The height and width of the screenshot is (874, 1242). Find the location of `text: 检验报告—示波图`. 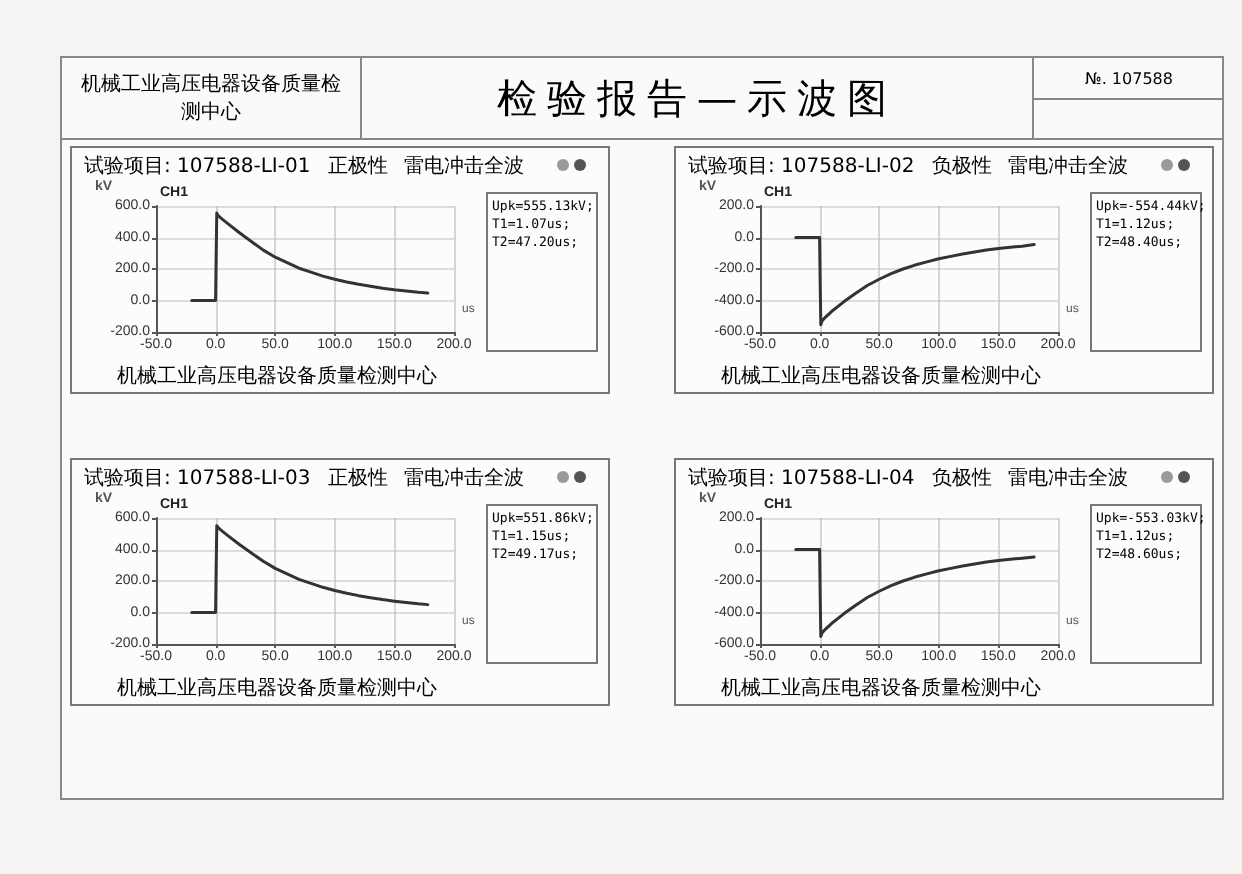

text: 检验报告—示波图 is located at coordinates (697, 98).